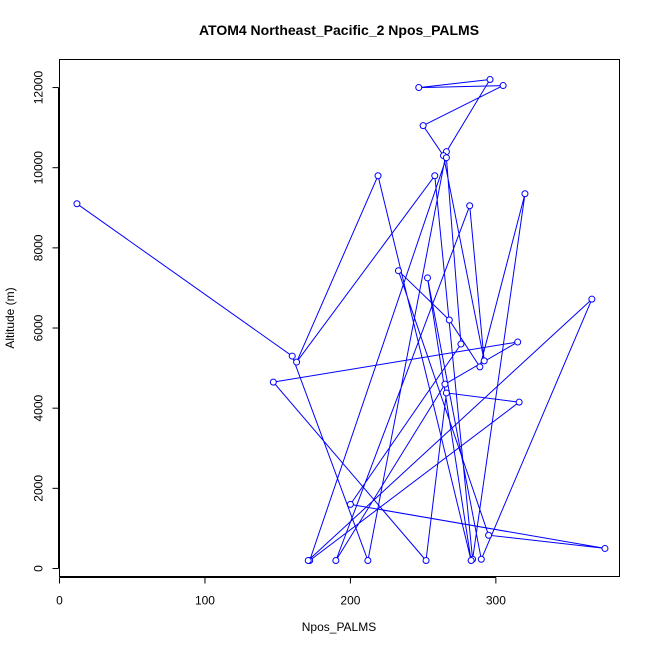 This screenshot has width=650, height=650. What do you see at coordinates (496, 601) in the screenshot?
I see `x-tick-label: 300` at bounding box center [496, 601].